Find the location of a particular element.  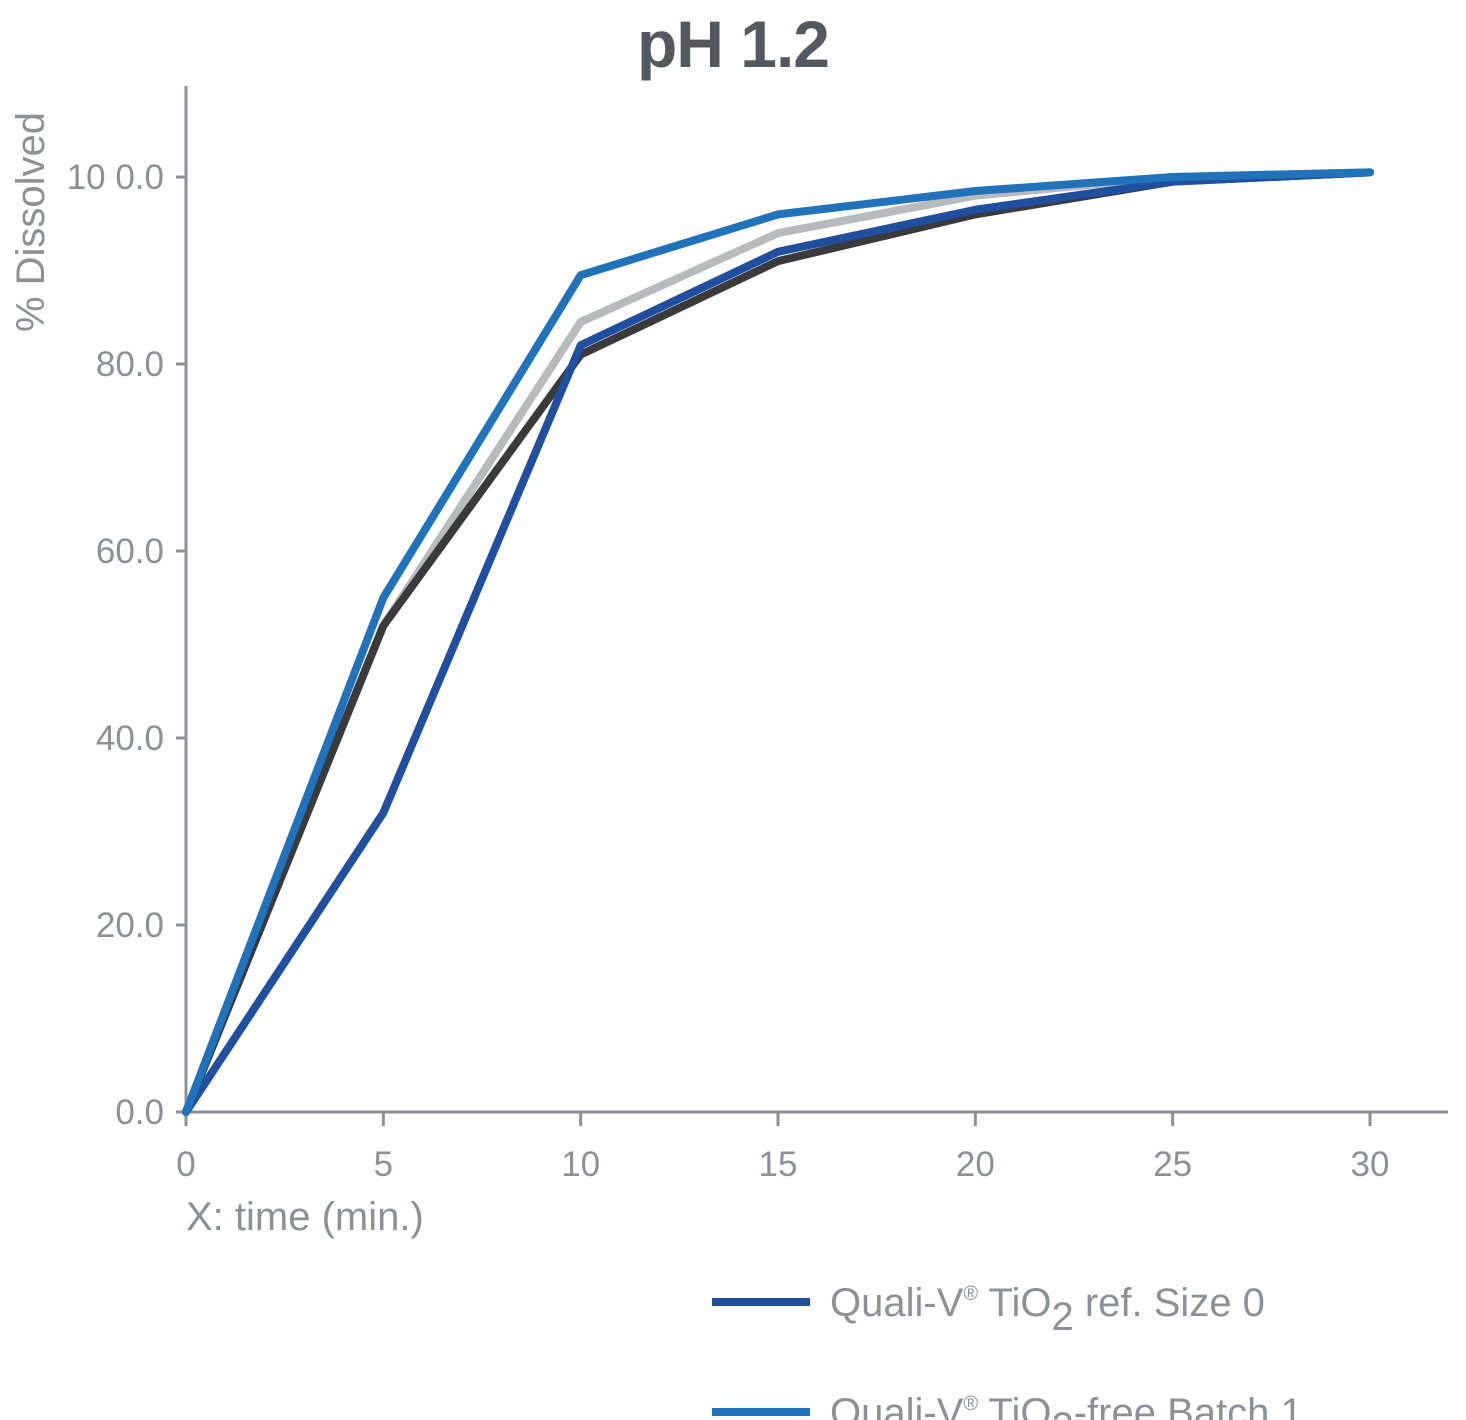

legend-label: Quali-V® TiO2-free Batch 1 is located at coordinates (1066, 1405).